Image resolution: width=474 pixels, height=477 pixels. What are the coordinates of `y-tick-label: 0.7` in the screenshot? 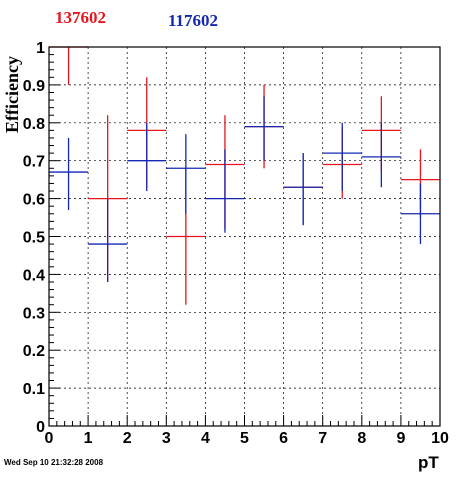 It's located at (34, 162).